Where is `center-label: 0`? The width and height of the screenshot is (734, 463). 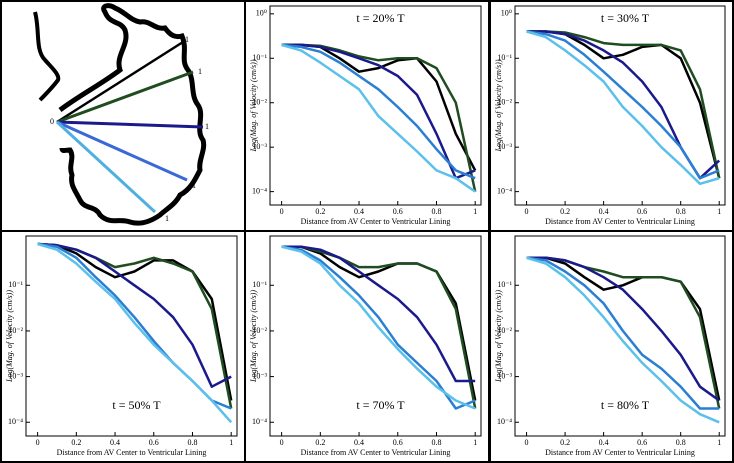
center-label: 0 is located at coordinates (52, 121).